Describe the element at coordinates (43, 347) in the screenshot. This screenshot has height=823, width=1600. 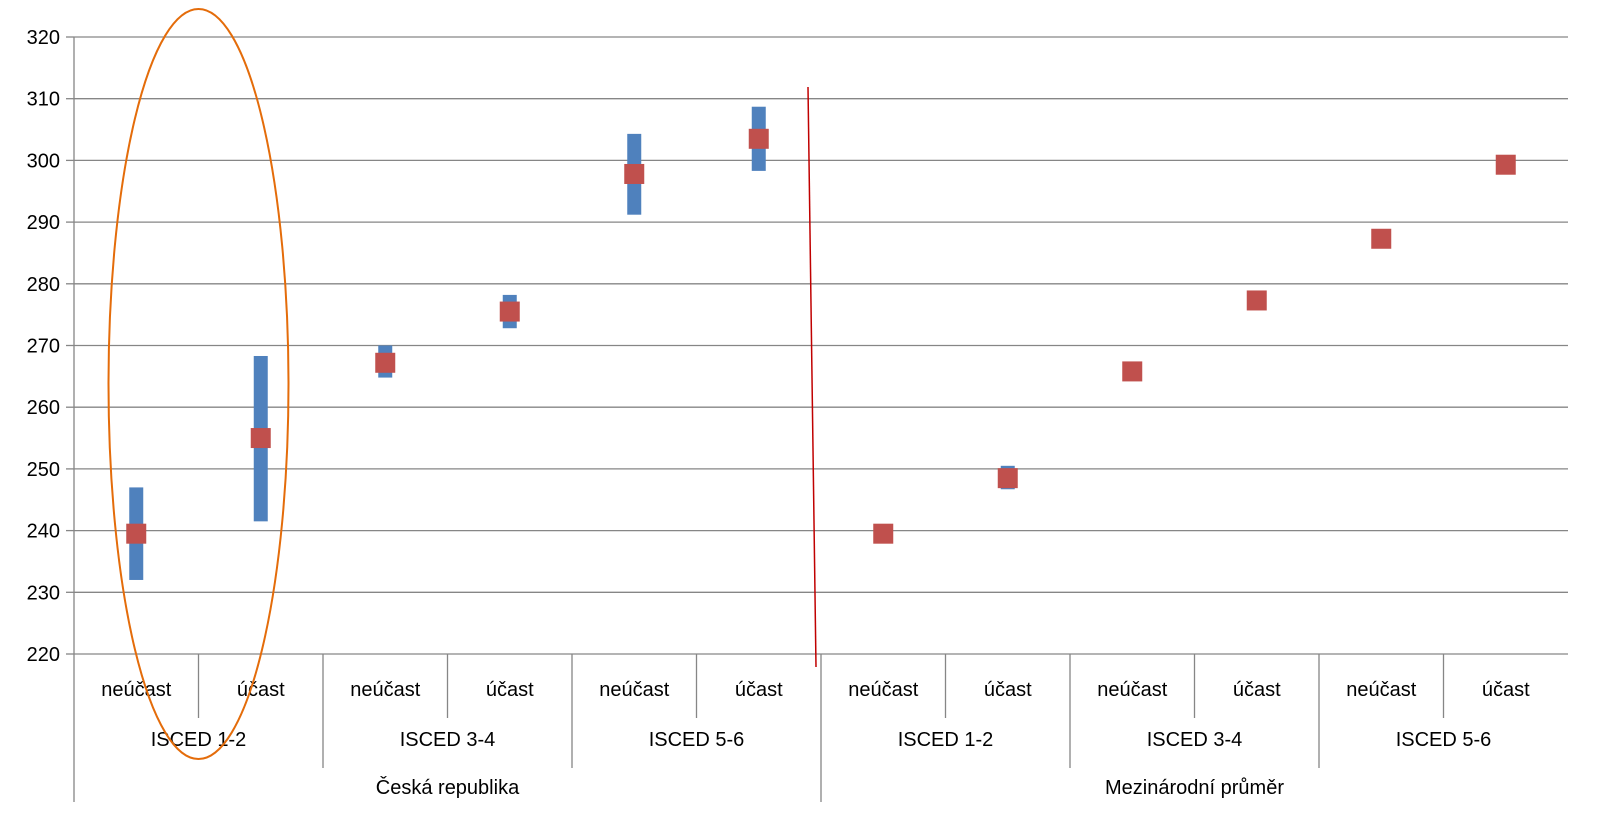
I see `y-tick-label: 270` at that location.